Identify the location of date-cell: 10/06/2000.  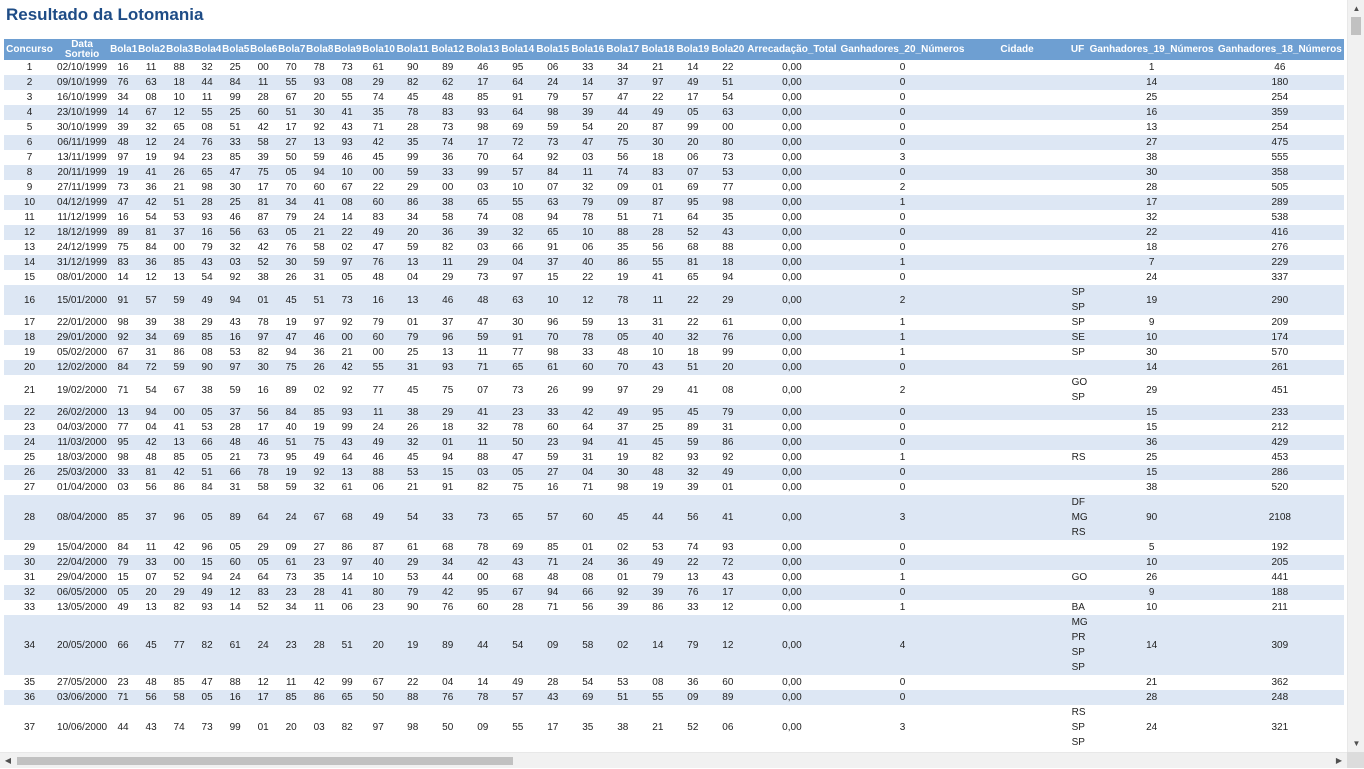
(82, 727).